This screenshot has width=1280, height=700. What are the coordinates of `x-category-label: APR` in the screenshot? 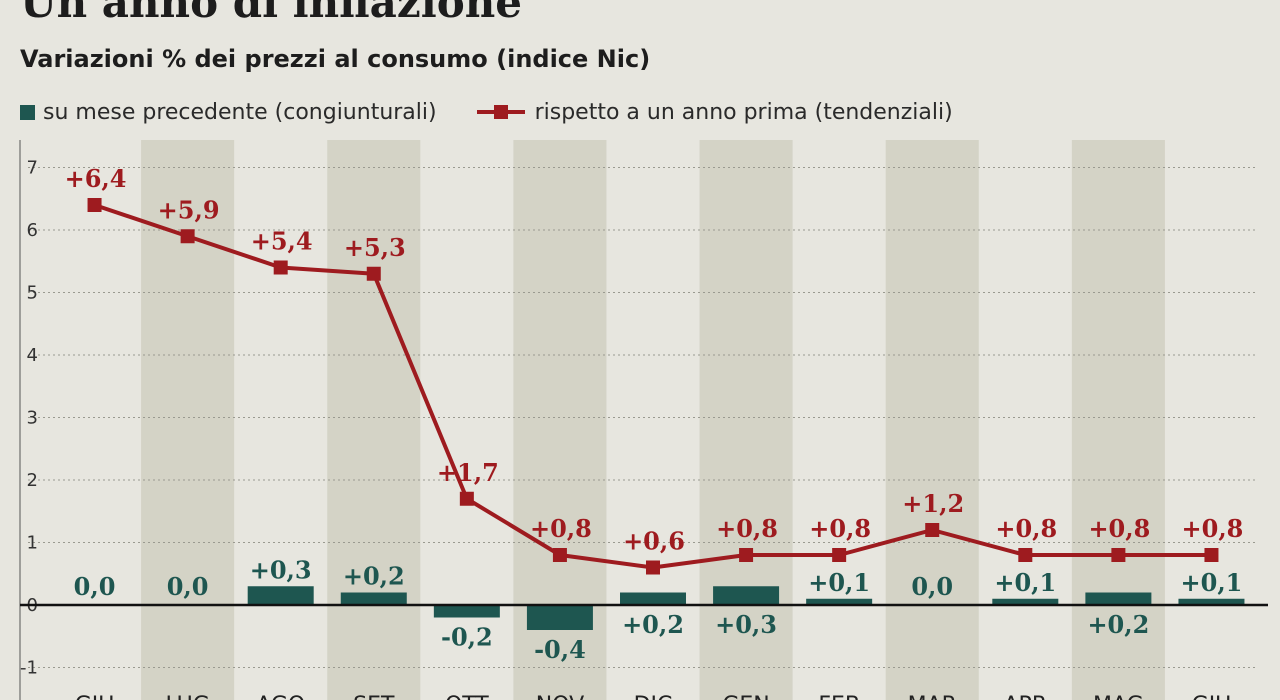 It's located at (1026, 696).